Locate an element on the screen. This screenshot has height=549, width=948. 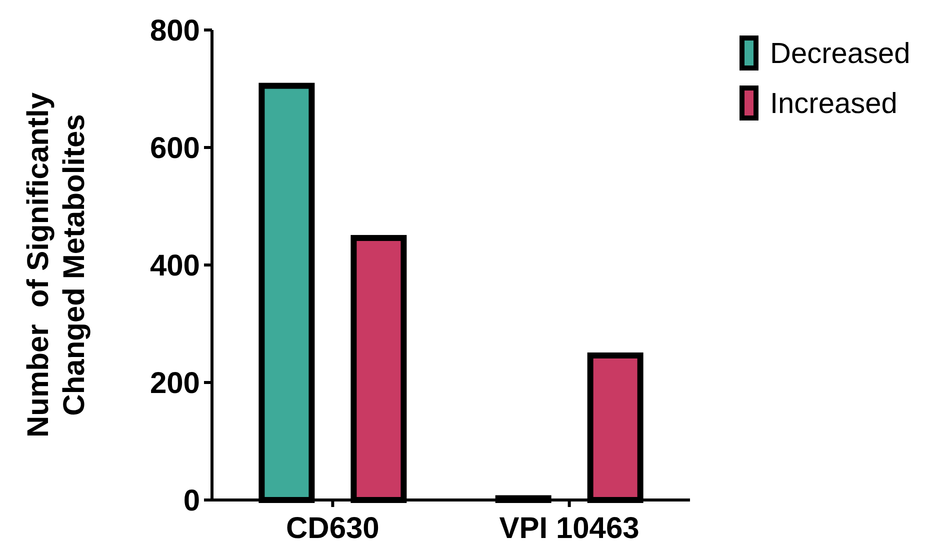
y-tick-label: 400 is located at coordinates (175, 266).